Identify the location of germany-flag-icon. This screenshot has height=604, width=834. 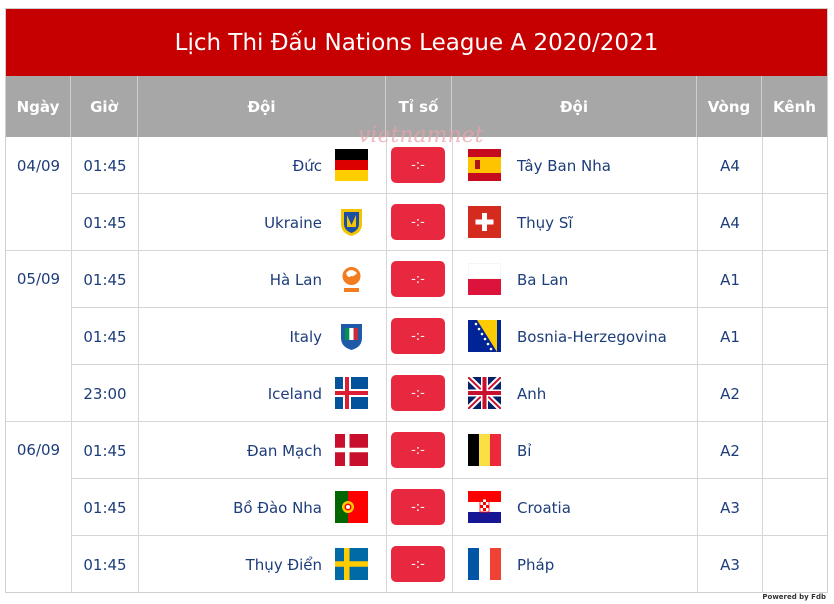
(351, 165).